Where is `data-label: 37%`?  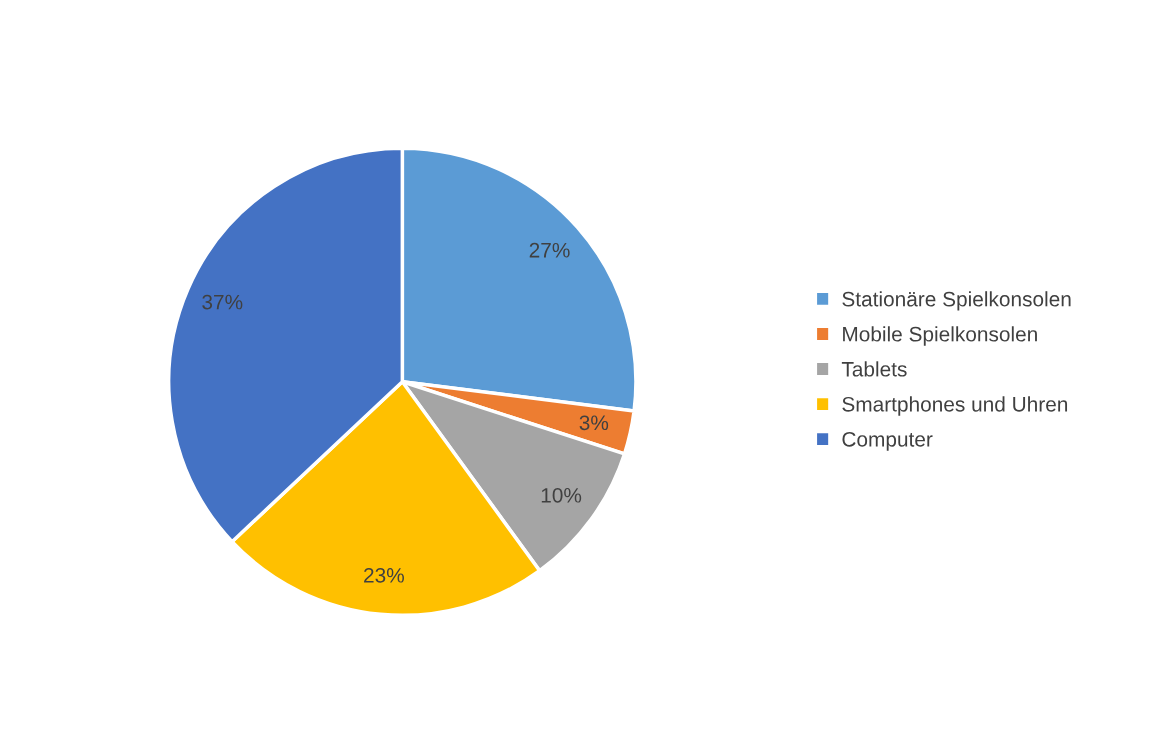
data-label: 37% is located at coordinates (222, 302).